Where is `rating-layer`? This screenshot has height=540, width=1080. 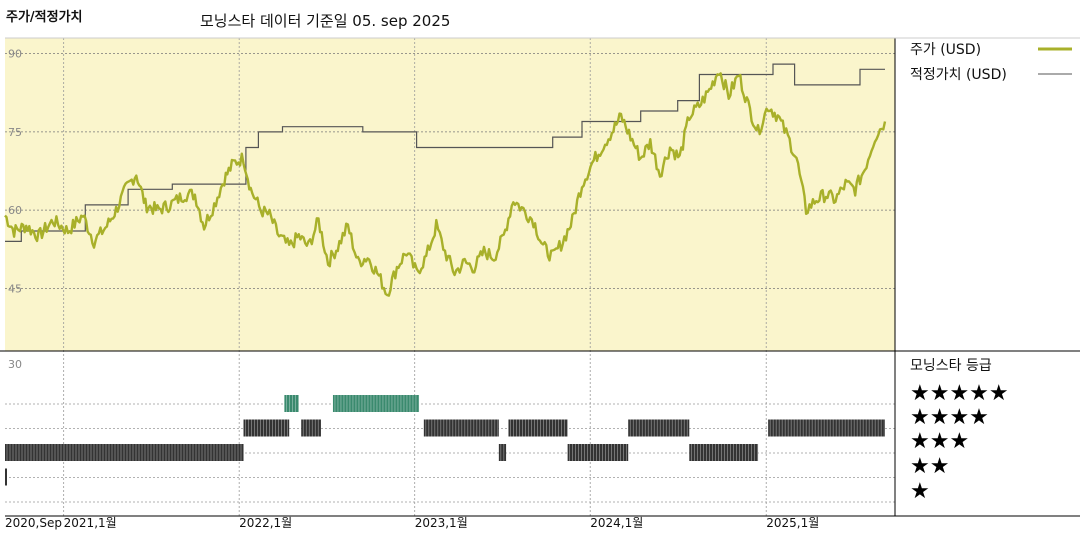 rating-layer is located at coordinates (445, 440).